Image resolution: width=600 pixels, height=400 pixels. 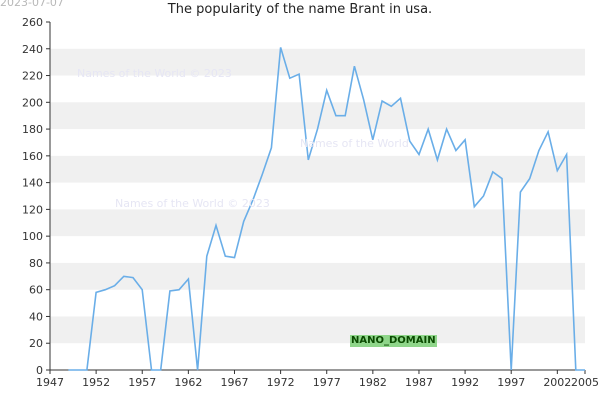 What do you see at coordinates (32, 4) in the screenshot?
I see `date-stamp: 2023-07-07` at bounding box center [32, 4].